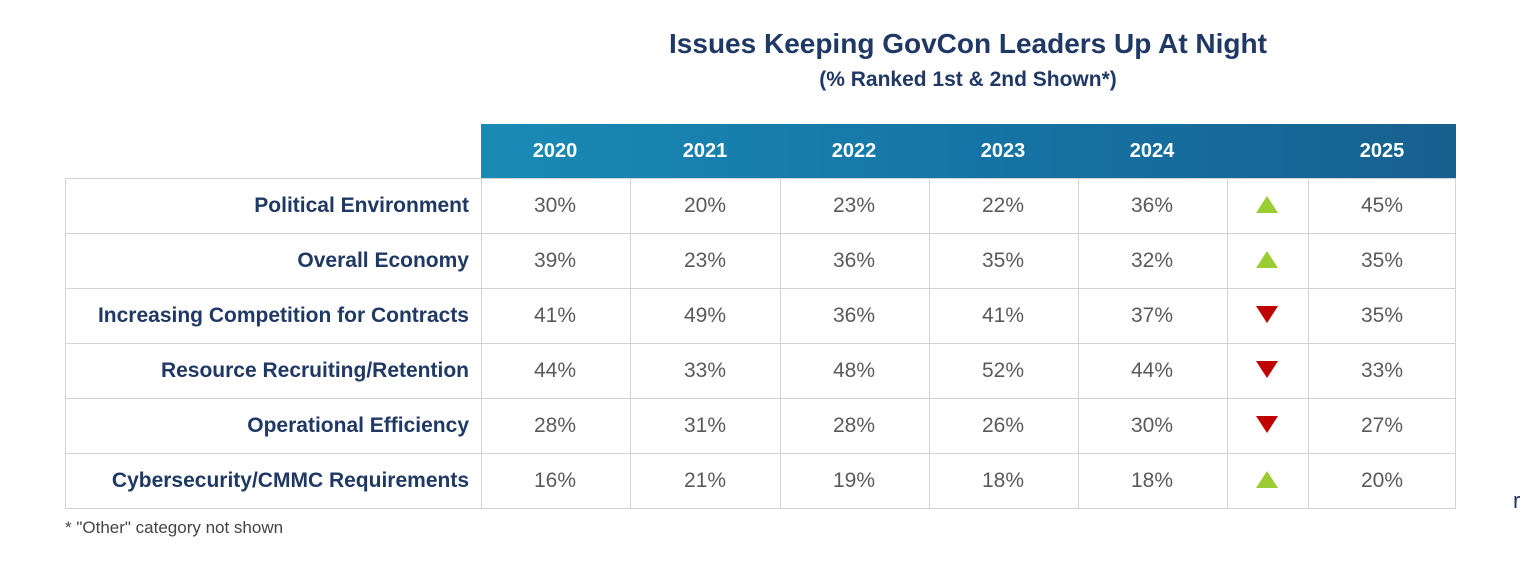 This screenshot has height=567, width=1522. I want to click on table-cell-2020: 16%, so click(555, 480).